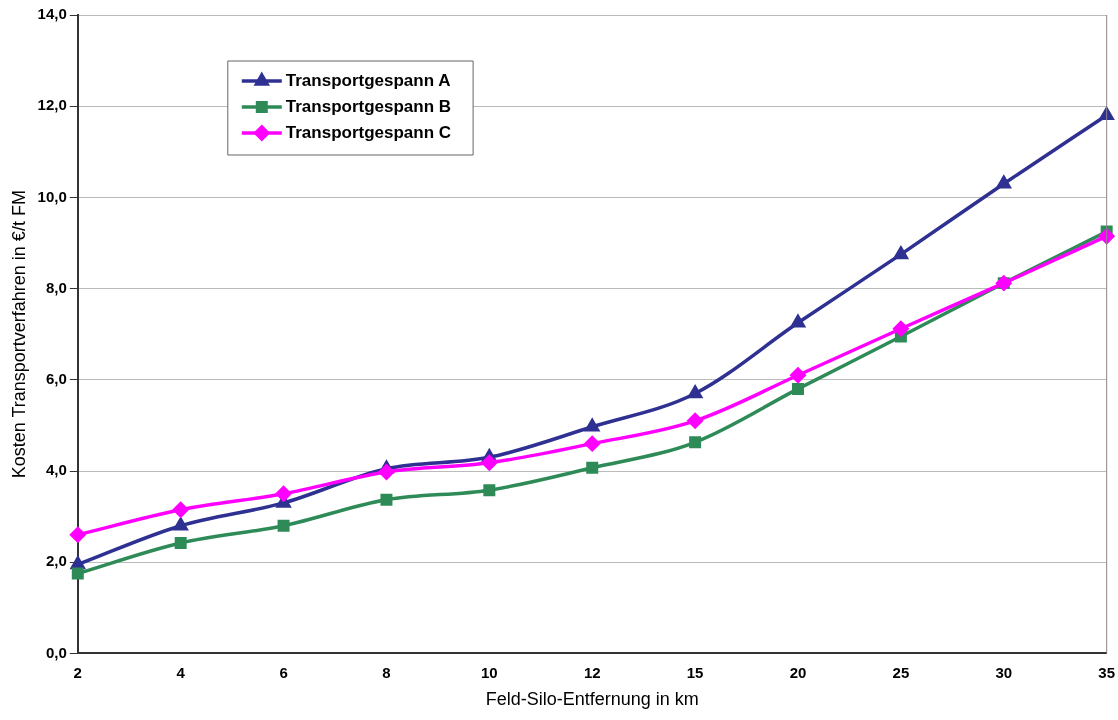 This screenshot has width=1118, height=720. What do you see at coordinates (368, 80) in the screenshot?
I see `legend-label: Transportgespann A` at bounding box center [368, 80].